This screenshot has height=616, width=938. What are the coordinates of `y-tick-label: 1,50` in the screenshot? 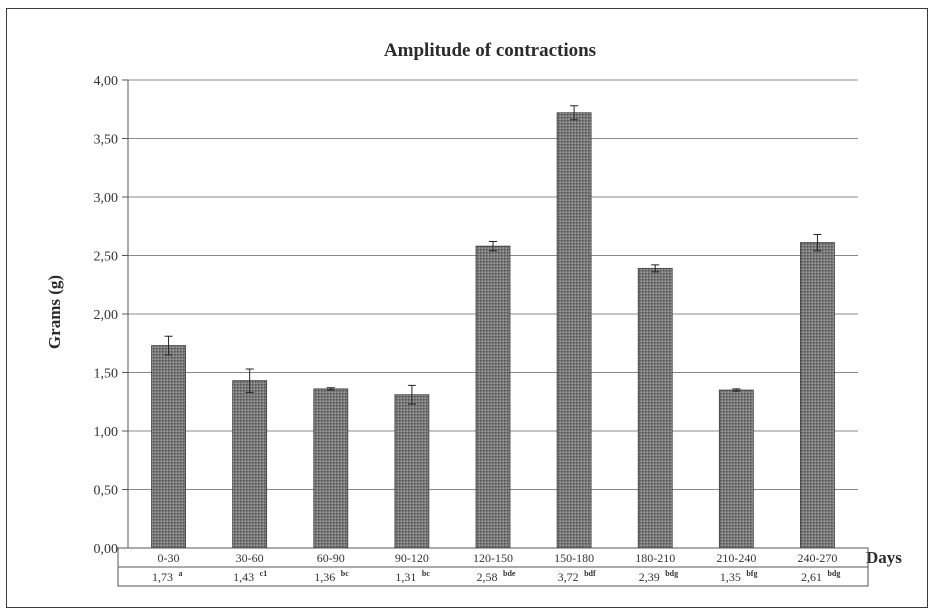 It's located at (106, 374).